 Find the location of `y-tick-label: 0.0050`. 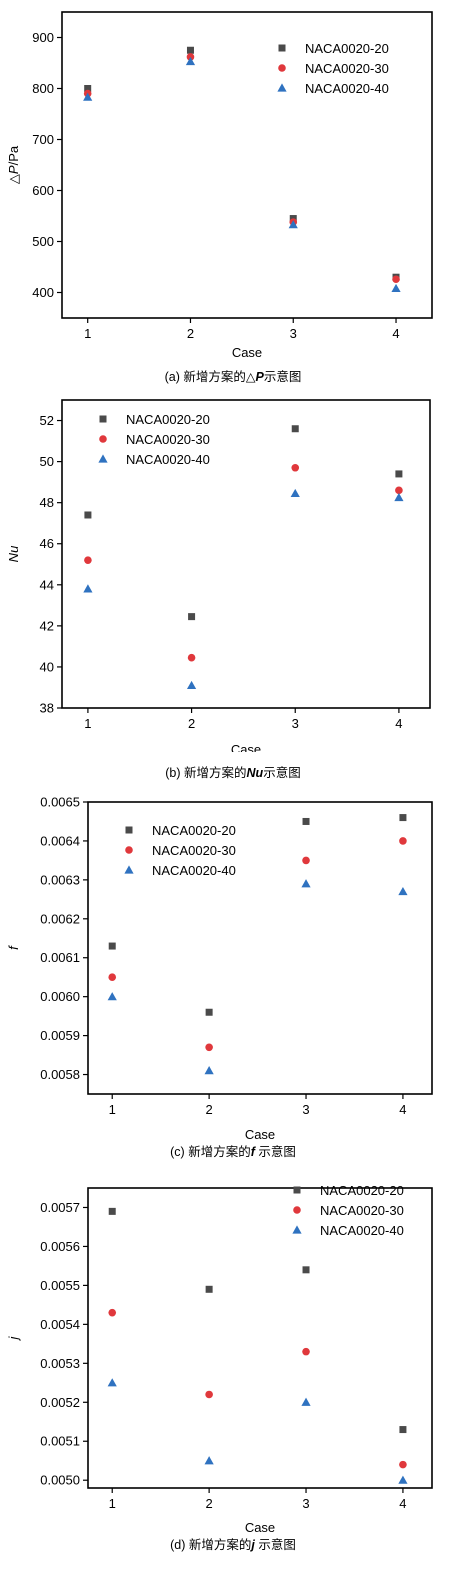

y-tick-label: 0.0050 is located at coordinates (60, 1480).